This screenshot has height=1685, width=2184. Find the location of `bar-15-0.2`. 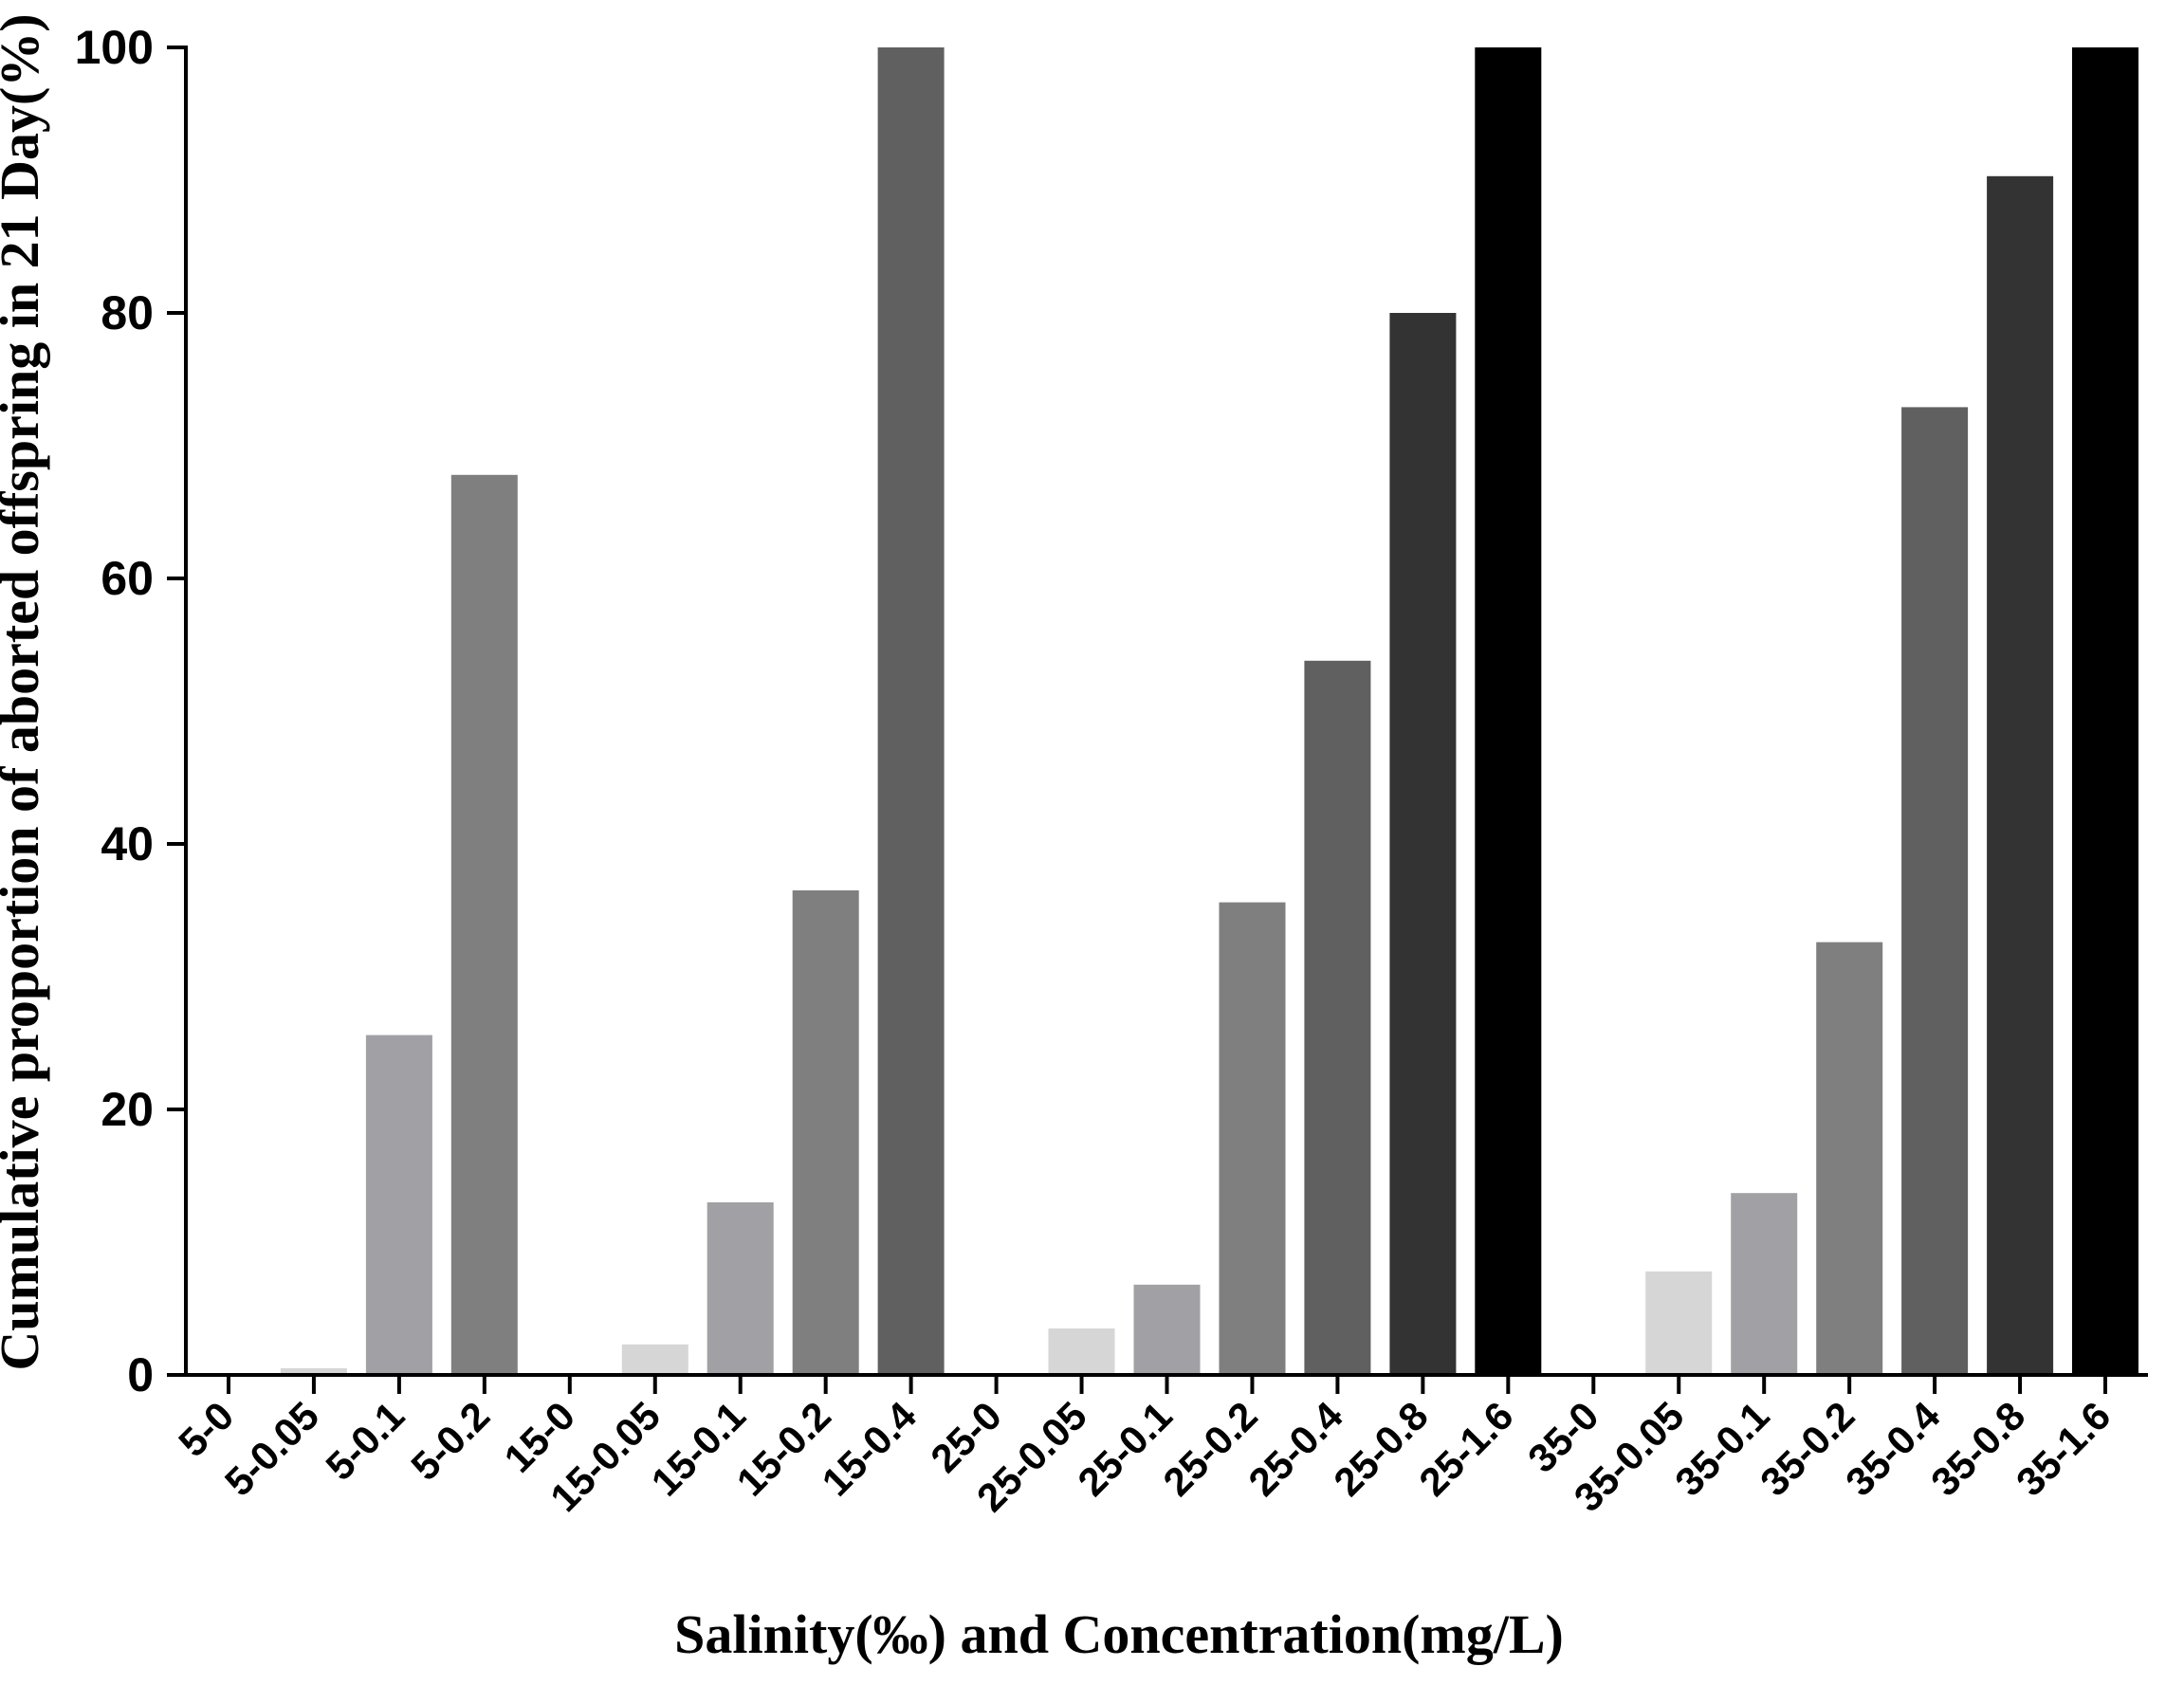

bar-15-0.2 is located at coordinates (826, 1132).